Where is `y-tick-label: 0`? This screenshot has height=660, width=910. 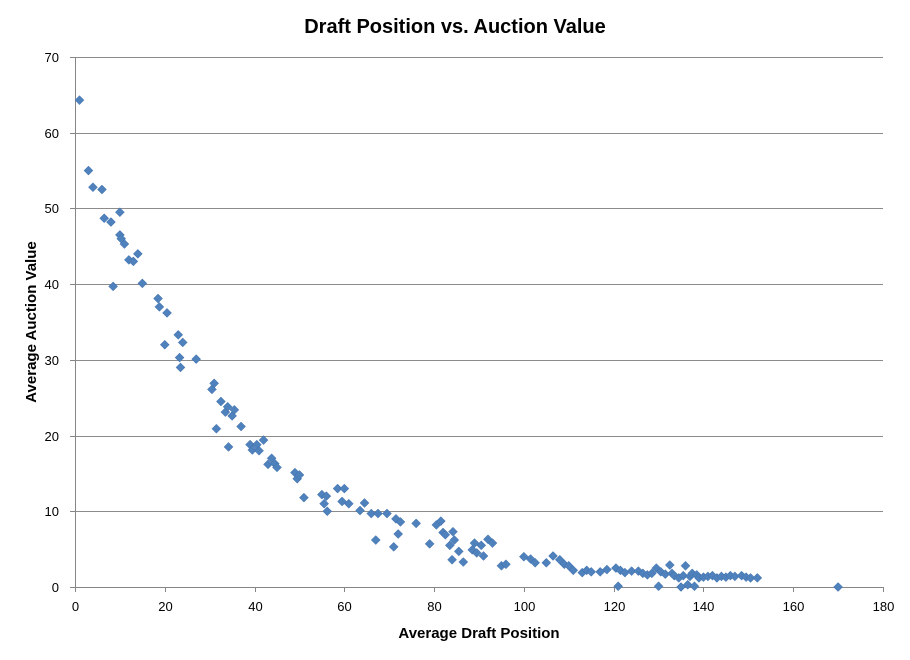 y-tick-label: 0 is located at coordinates (55, 587).